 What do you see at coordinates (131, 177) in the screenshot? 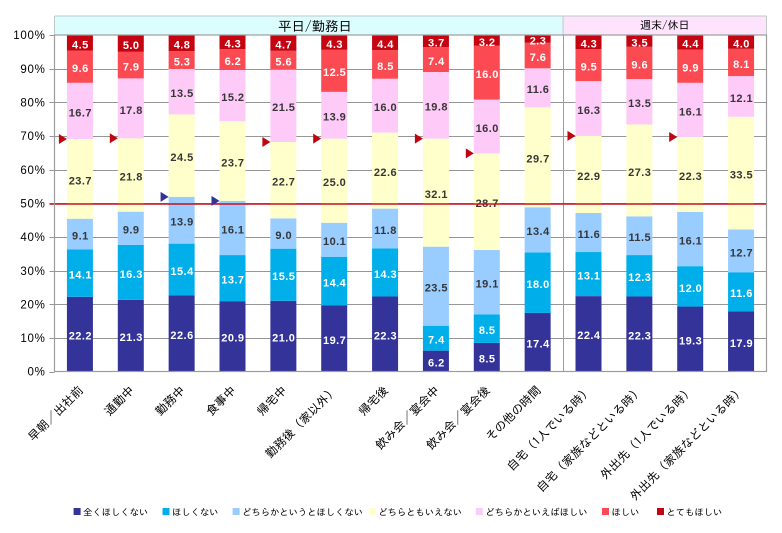
I see `svg-text: 21.8` at bounding box center [131, 177].